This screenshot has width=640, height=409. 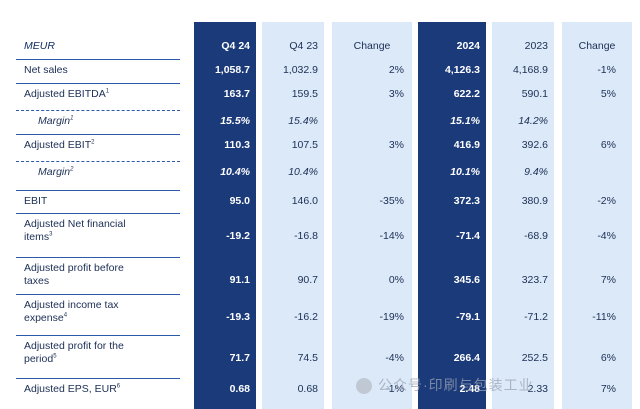 What do you see at coordinates (304, 201) in the screenshot?
I see `cell-q4-23: 146.0` at bounding box center [304, 201].